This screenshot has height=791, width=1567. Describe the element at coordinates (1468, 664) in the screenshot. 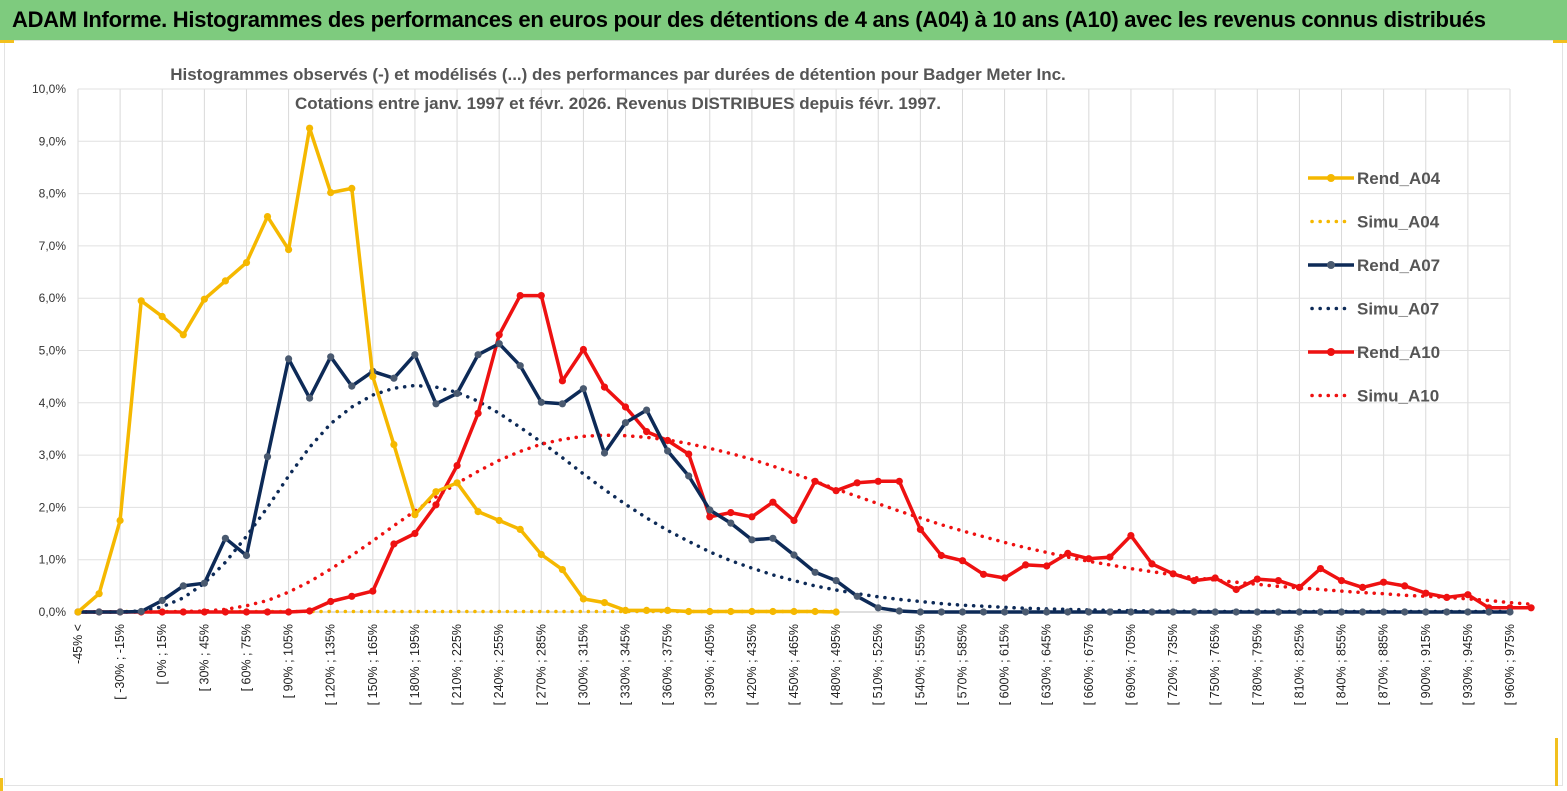

I see `x-tick-label: [ 930% ; 945%` at that location.